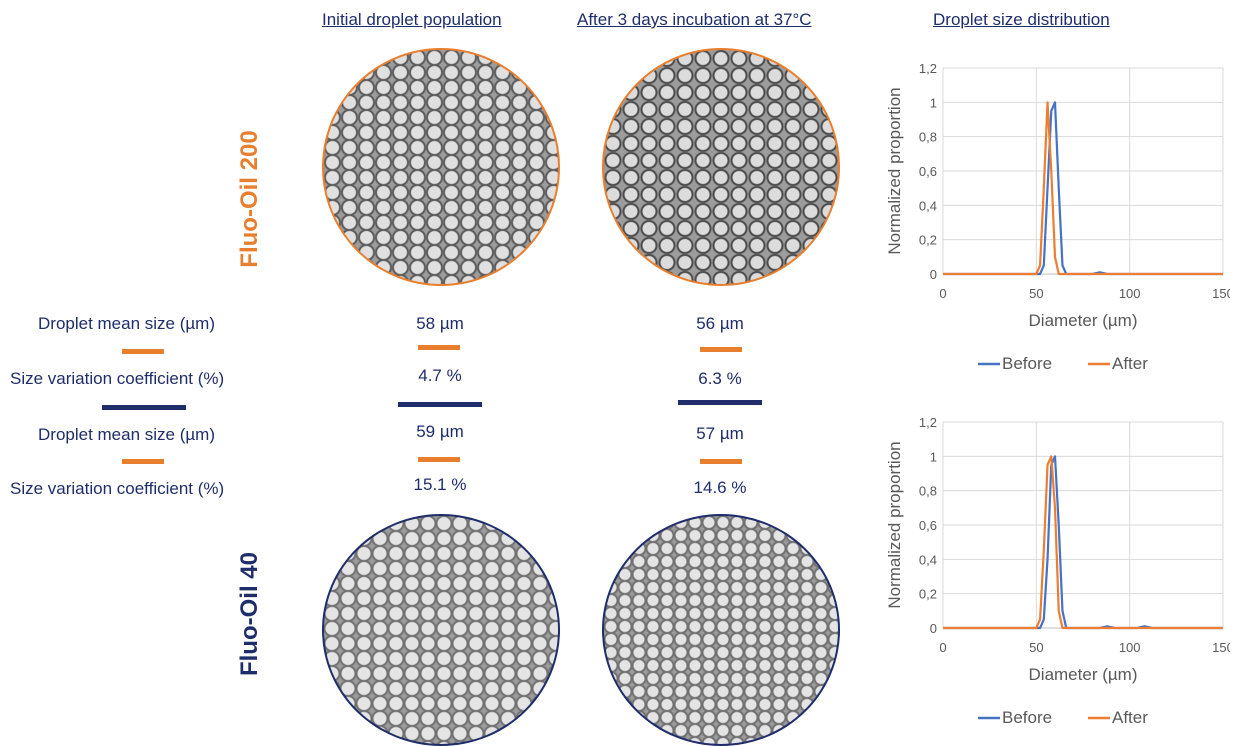 This screenshot has width=1236, height=746. What do you see at coordinates (721, 630) in the screenshot?
I see `micrograph-fluo-oil-40-after` at bounding box center [721, 630].